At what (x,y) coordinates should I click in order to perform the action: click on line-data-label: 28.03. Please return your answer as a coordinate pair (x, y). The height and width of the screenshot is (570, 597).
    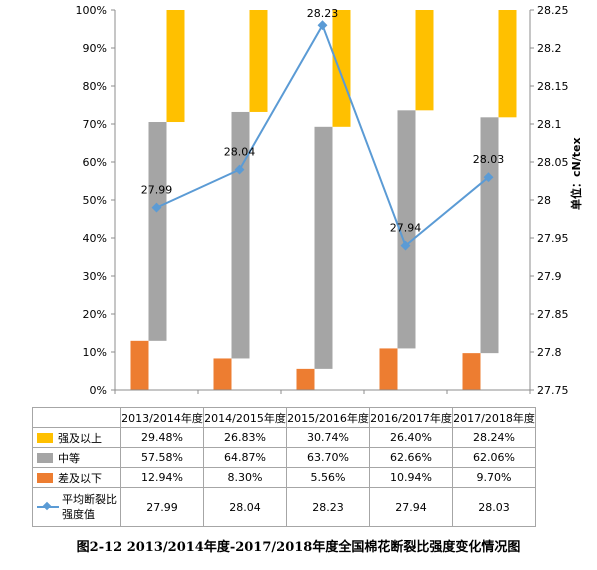
    Looking at the image, I should click on (489, 159).